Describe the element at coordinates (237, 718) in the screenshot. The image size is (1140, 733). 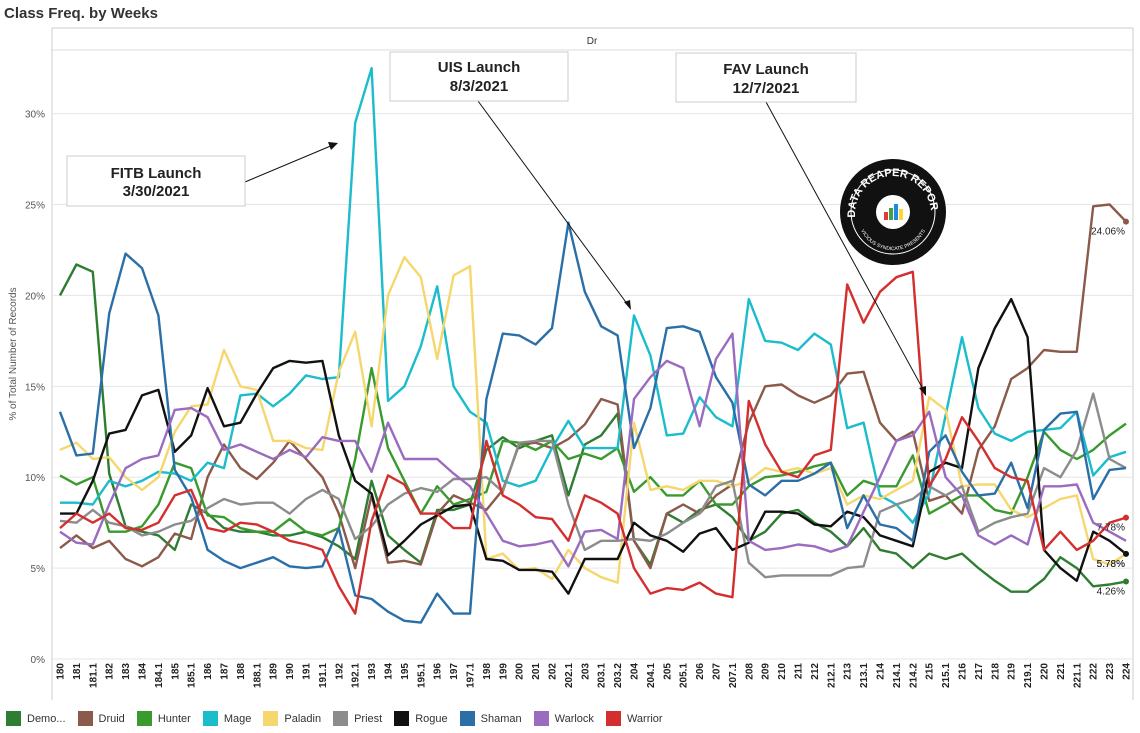
I see `legend-label: Mage` at that location.